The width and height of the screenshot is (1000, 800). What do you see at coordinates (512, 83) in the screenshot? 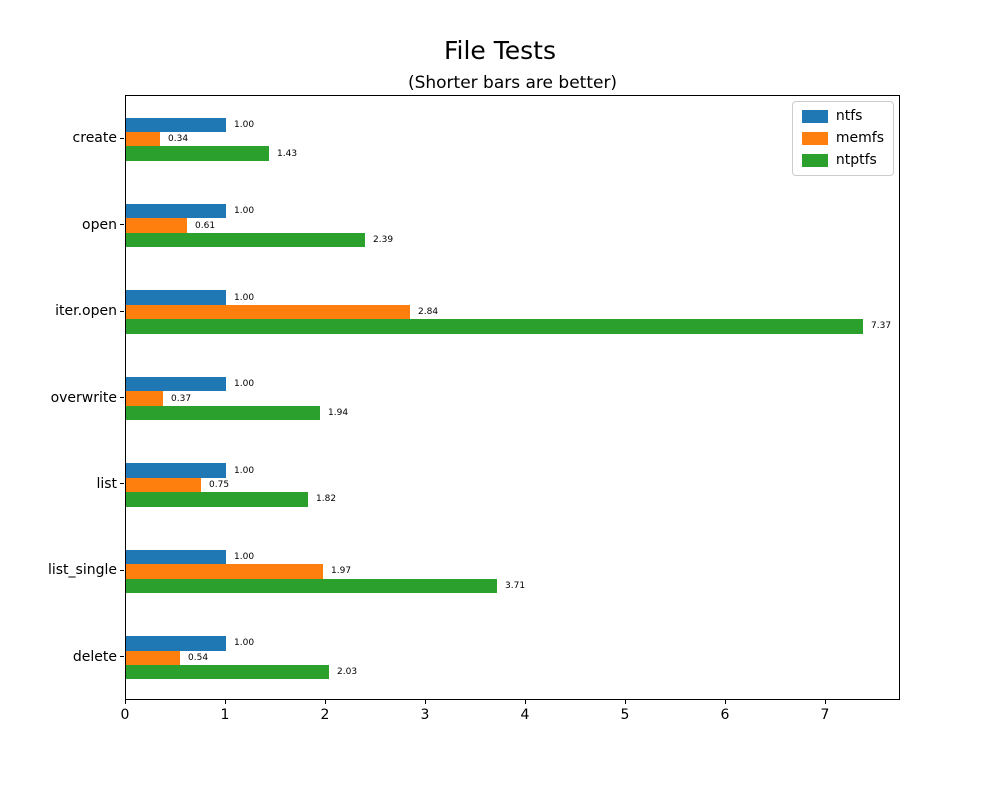
I see `chart-subtitle: (Shorter bars are better)` at bounding box center [512, 83].